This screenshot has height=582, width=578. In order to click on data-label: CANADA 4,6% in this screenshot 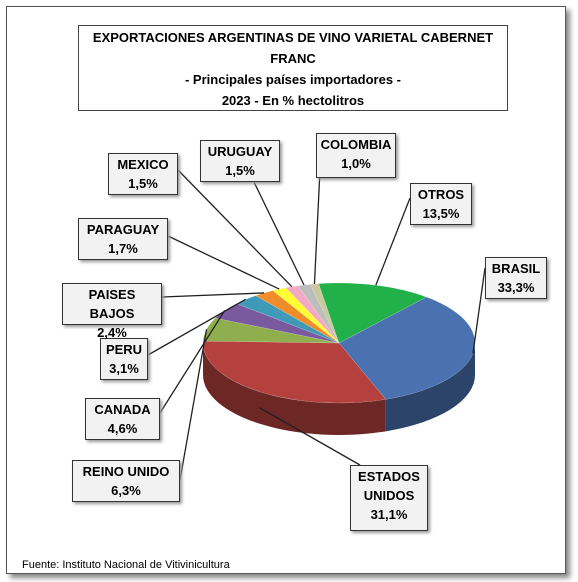, I will do `click(122, 419)`.